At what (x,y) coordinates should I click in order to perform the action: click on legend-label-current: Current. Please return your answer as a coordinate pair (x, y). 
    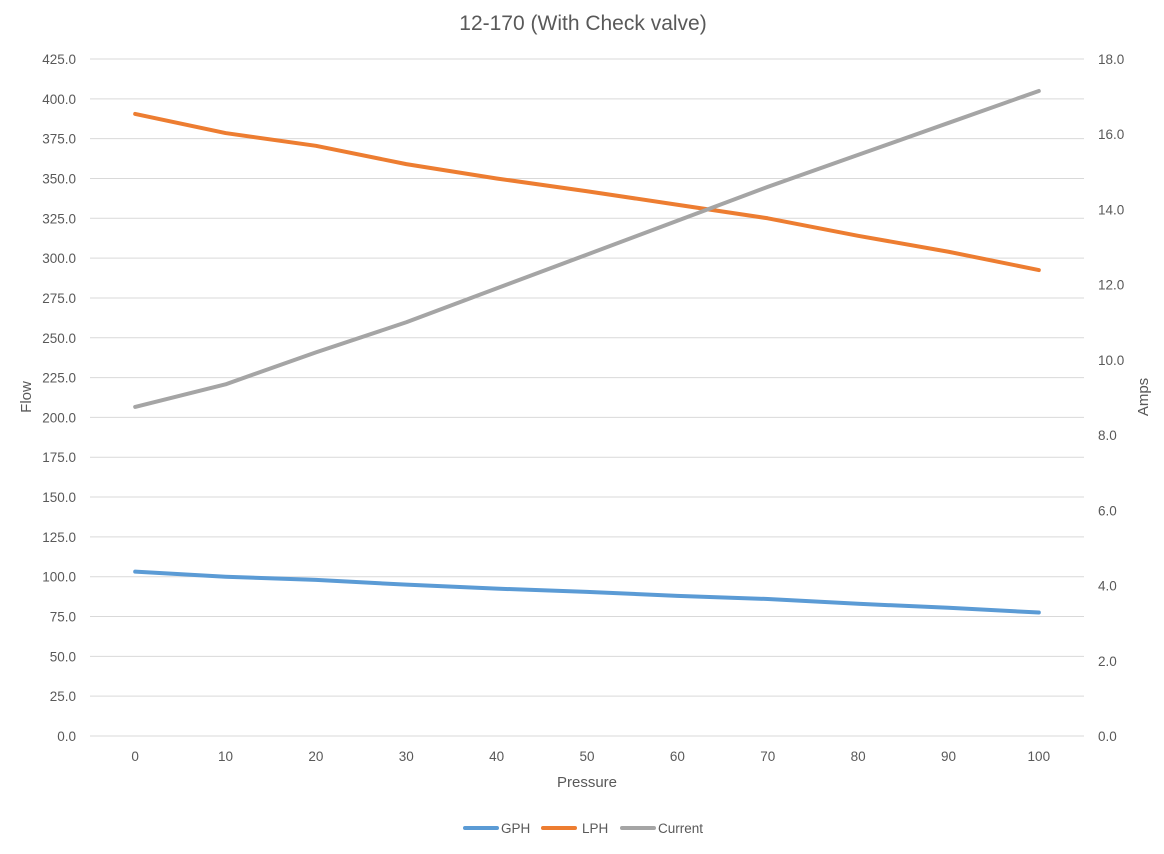
    Looking at the image, I should click on (680, 828).